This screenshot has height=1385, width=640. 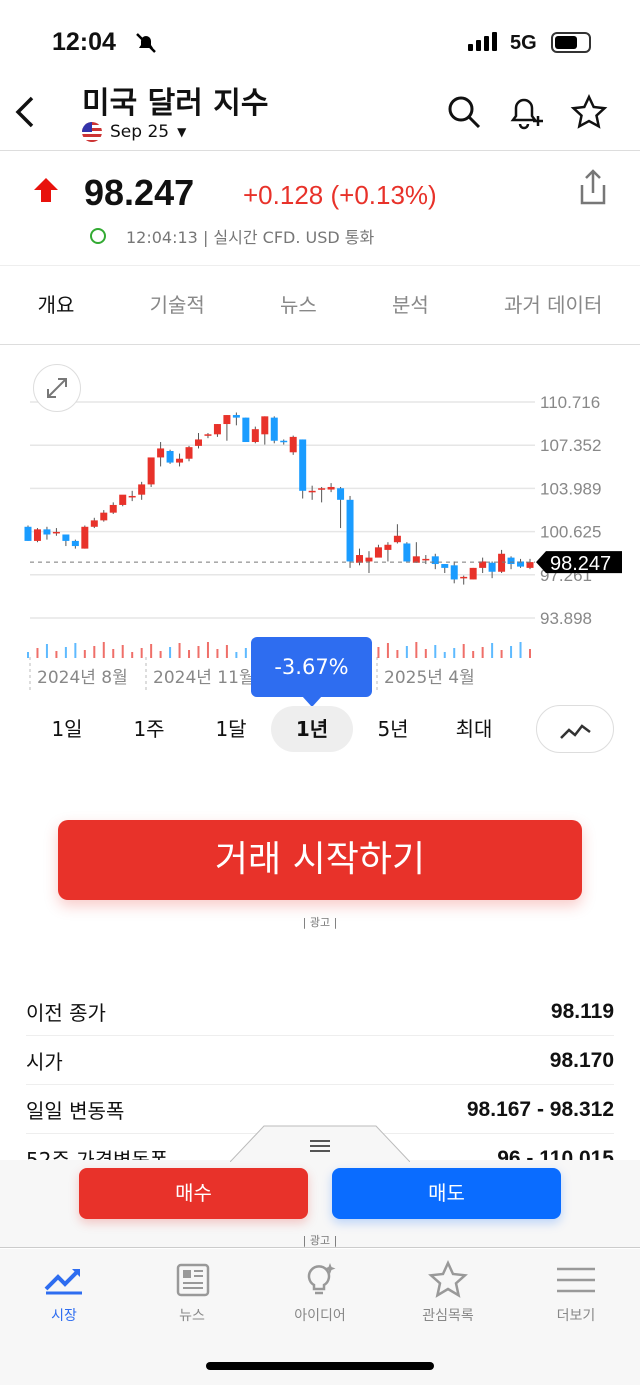 What do you see at coordinates (232, 236) in the screenshot?
I see `quote-meta-row: 12:04:13 | 실시간 CFD. USD 통화` at bounding box center [232, 236].